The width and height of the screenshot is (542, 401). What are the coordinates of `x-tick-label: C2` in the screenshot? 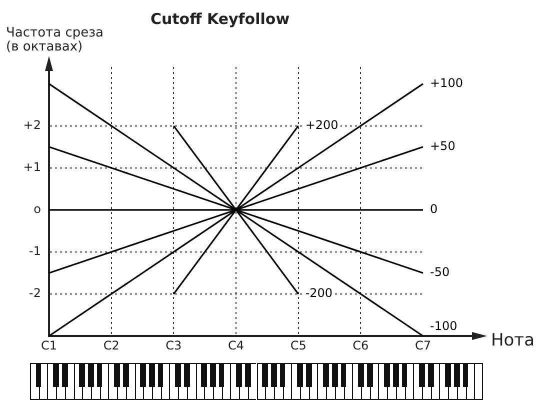 It's located at (111, 345).